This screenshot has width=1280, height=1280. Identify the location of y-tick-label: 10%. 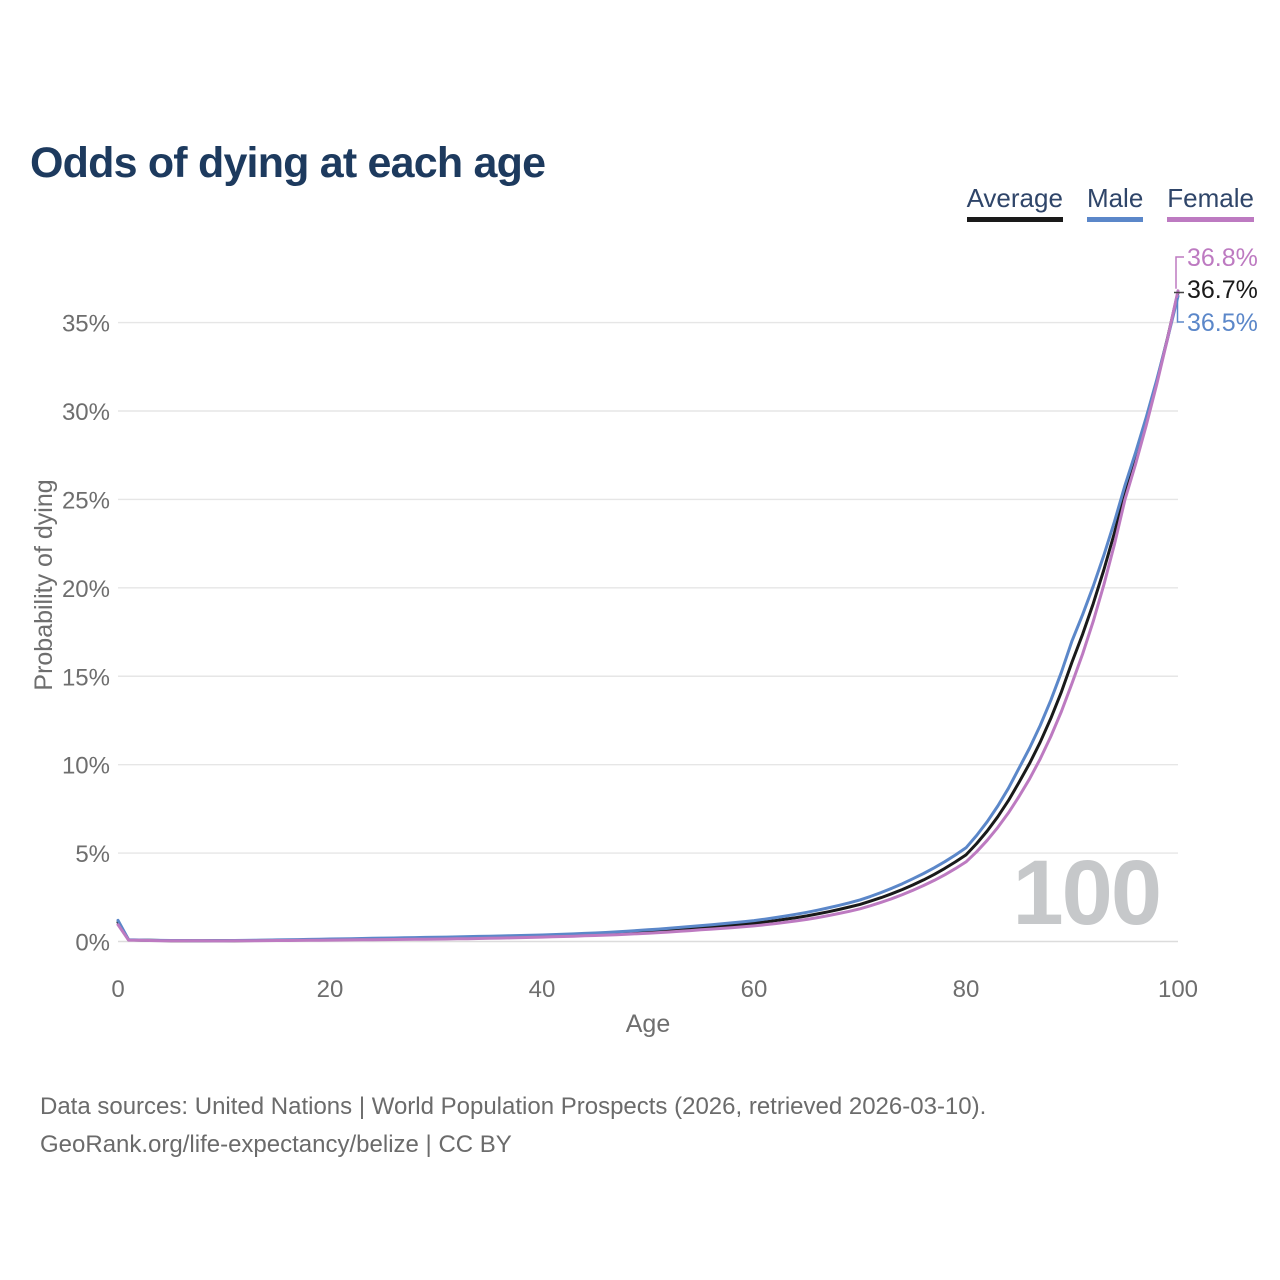
(86, 766).